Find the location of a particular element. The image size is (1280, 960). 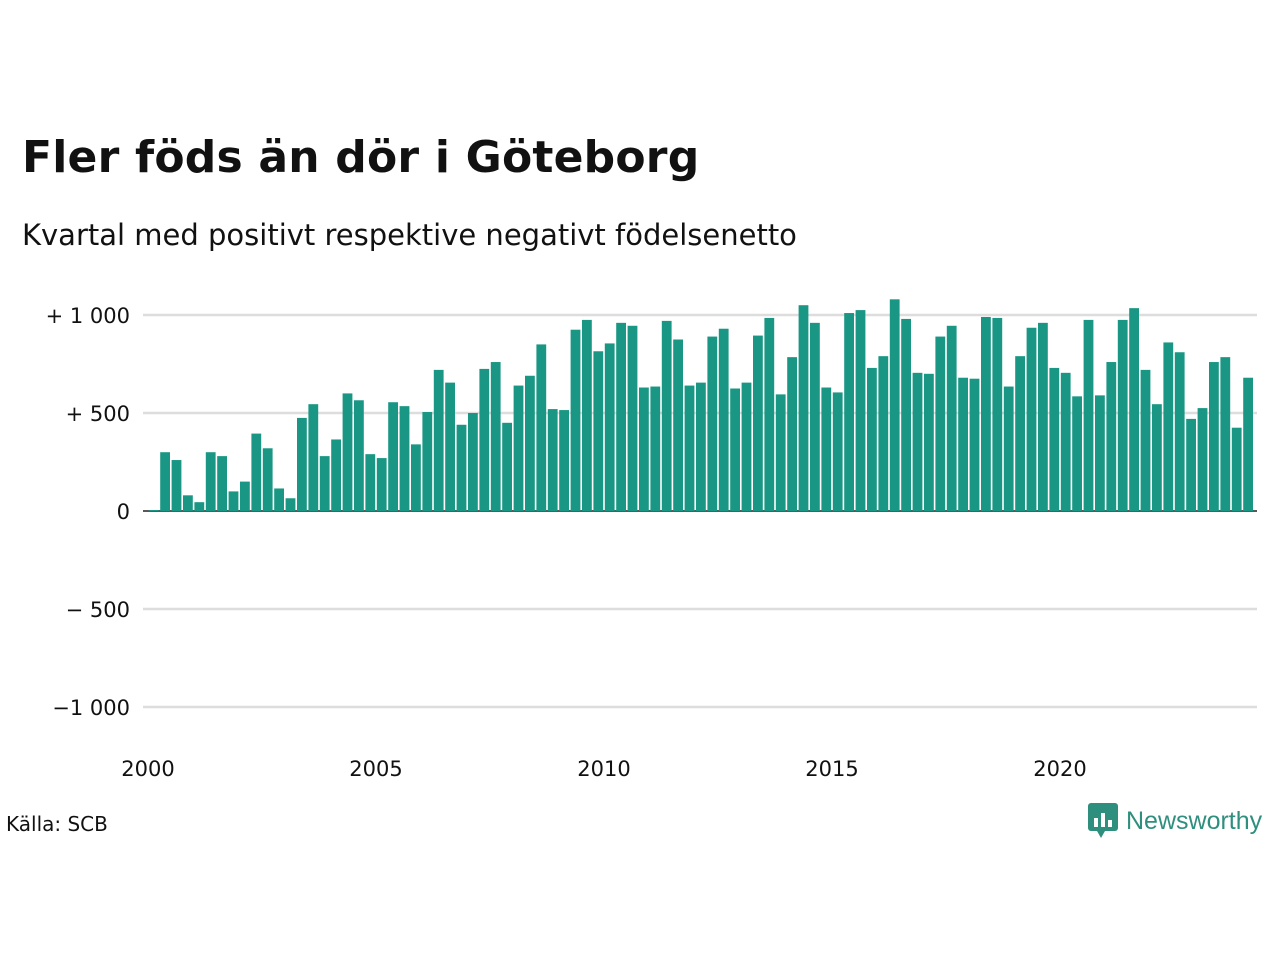

x-tick-label: 2000 is located at coordinates (147, 769).